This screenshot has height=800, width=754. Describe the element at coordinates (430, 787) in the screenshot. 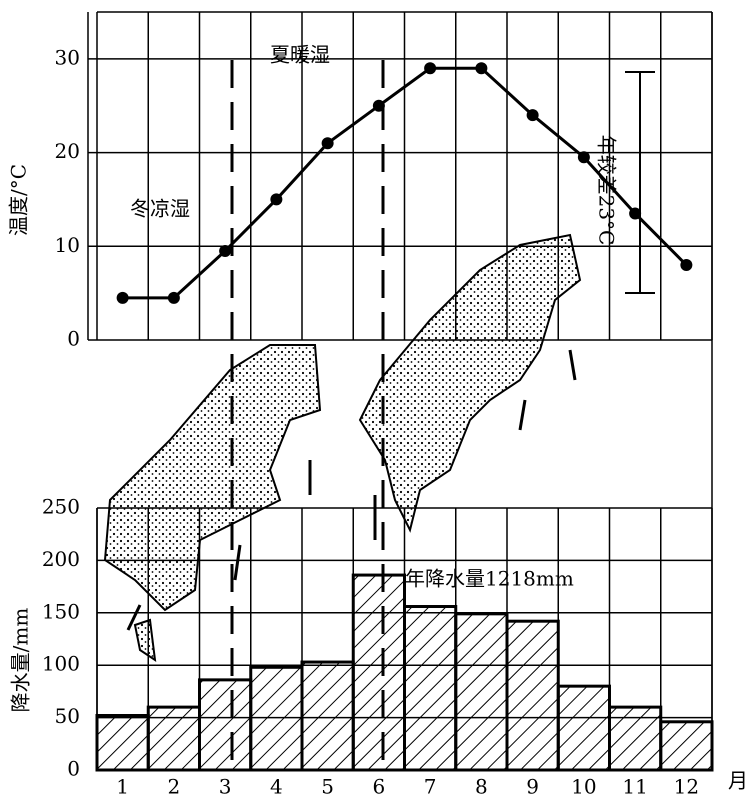

I see `x-tick-label: 7` at that location.